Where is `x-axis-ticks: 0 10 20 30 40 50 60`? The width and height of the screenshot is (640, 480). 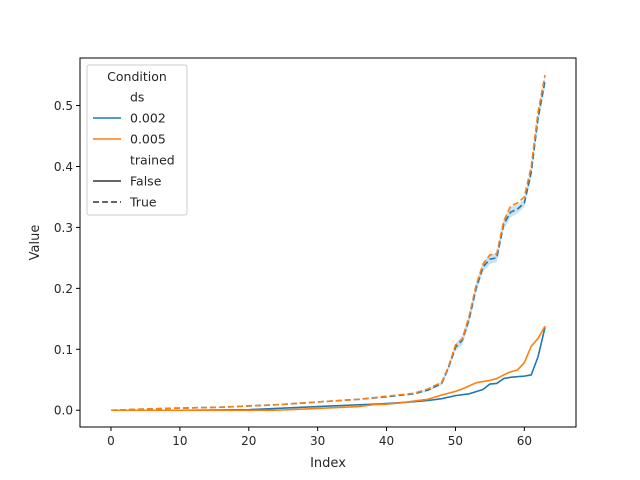 x-axis-ticks: 0 10 20 30 40 50 60 is located at coordinates (319, 437).